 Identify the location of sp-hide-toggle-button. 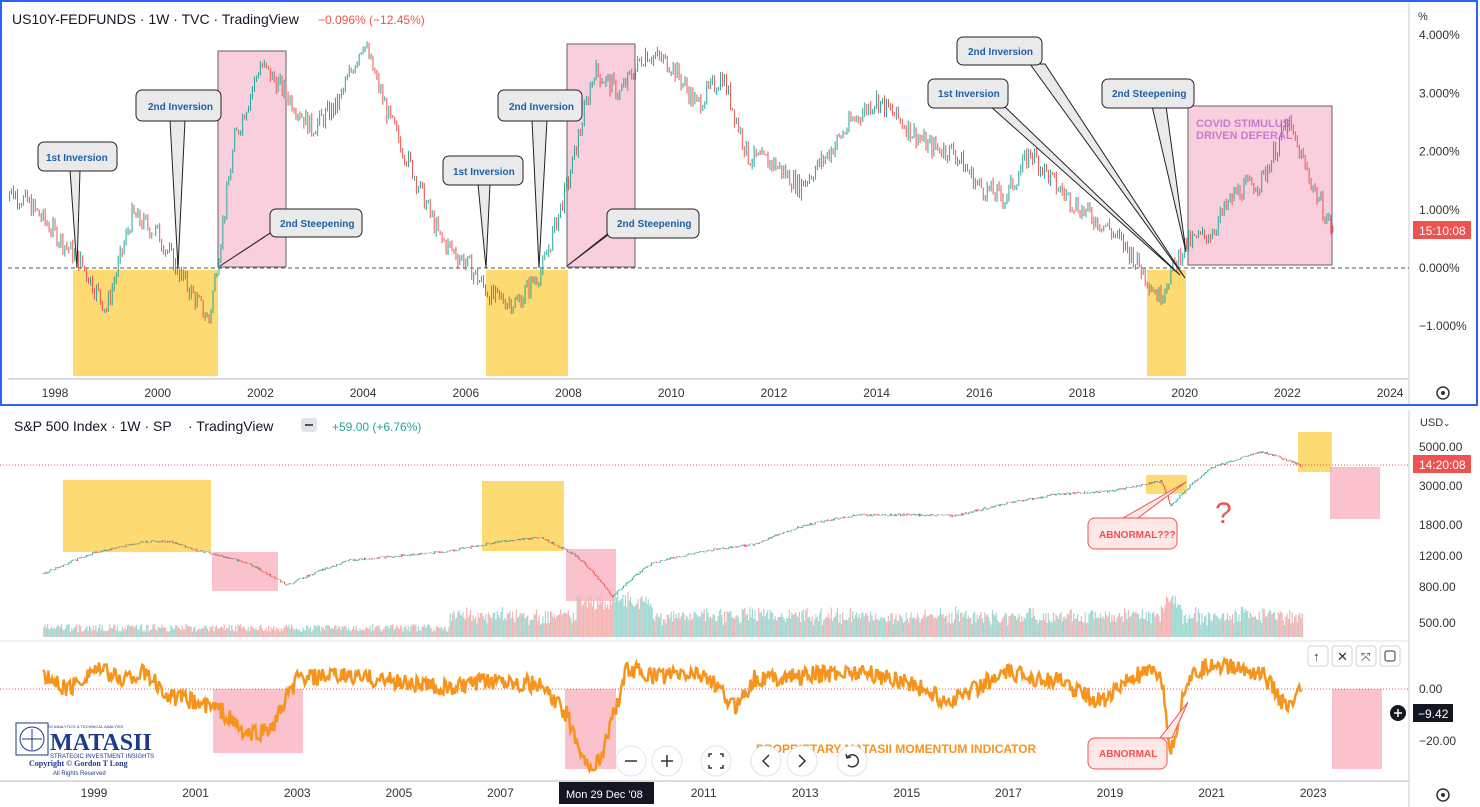
(309, 425).